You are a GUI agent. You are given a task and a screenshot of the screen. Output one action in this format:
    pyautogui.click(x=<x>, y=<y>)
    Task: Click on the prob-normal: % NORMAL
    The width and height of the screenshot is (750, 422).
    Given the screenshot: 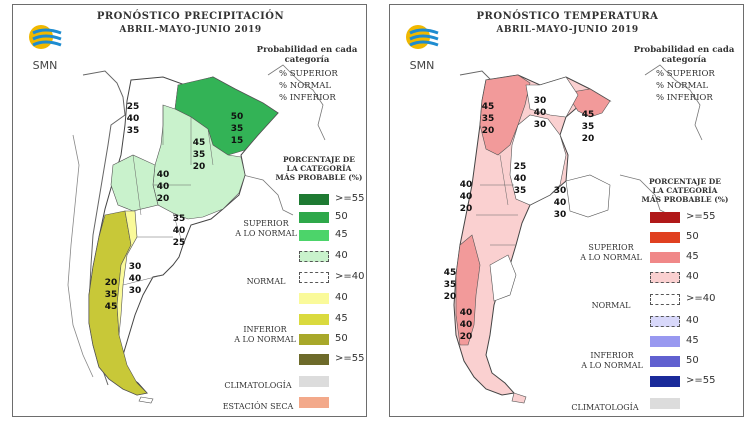 What is the action you would take?
    pyautogui.click(x=682, y=86)
    